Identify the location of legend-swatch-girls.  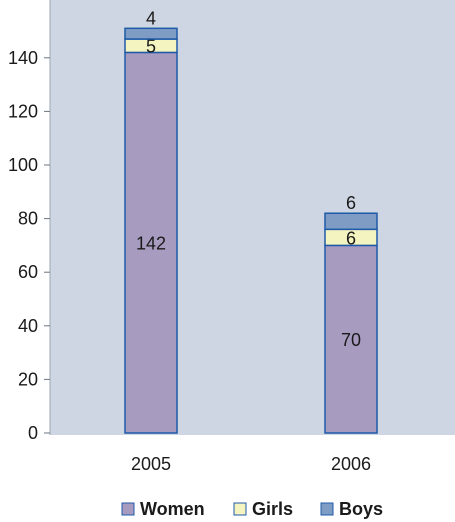
(240, 509).